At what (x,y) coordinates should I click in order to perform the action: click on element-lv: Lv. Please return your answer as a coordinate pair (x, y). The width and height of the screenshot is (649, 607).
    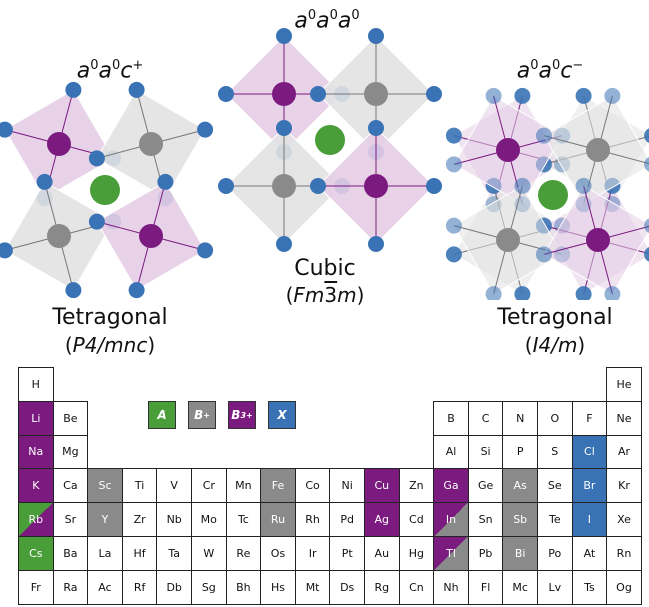
    Looking at the image, I should click on (555, 587).